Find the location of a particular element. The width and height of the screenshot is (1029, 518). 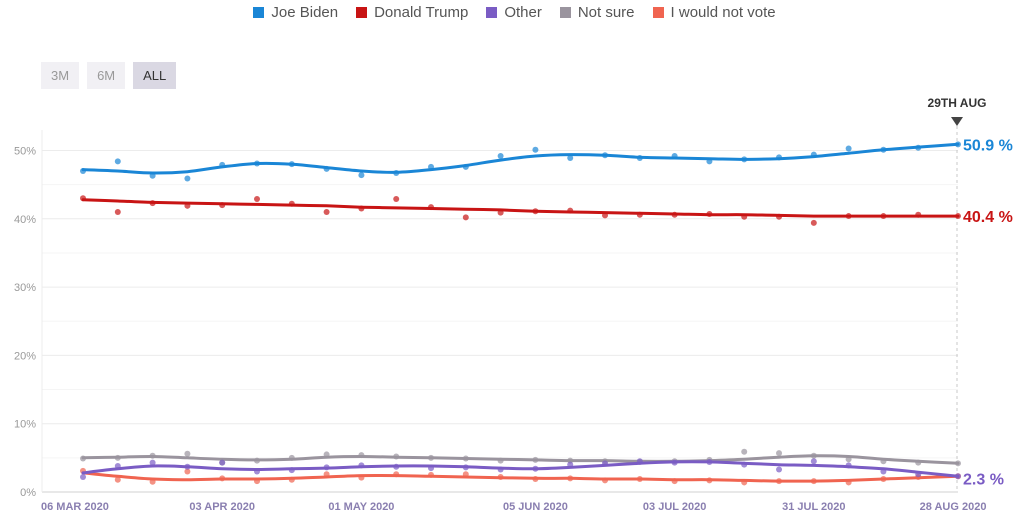

y-tick-label: 40% is located at coordinates (25, 220).